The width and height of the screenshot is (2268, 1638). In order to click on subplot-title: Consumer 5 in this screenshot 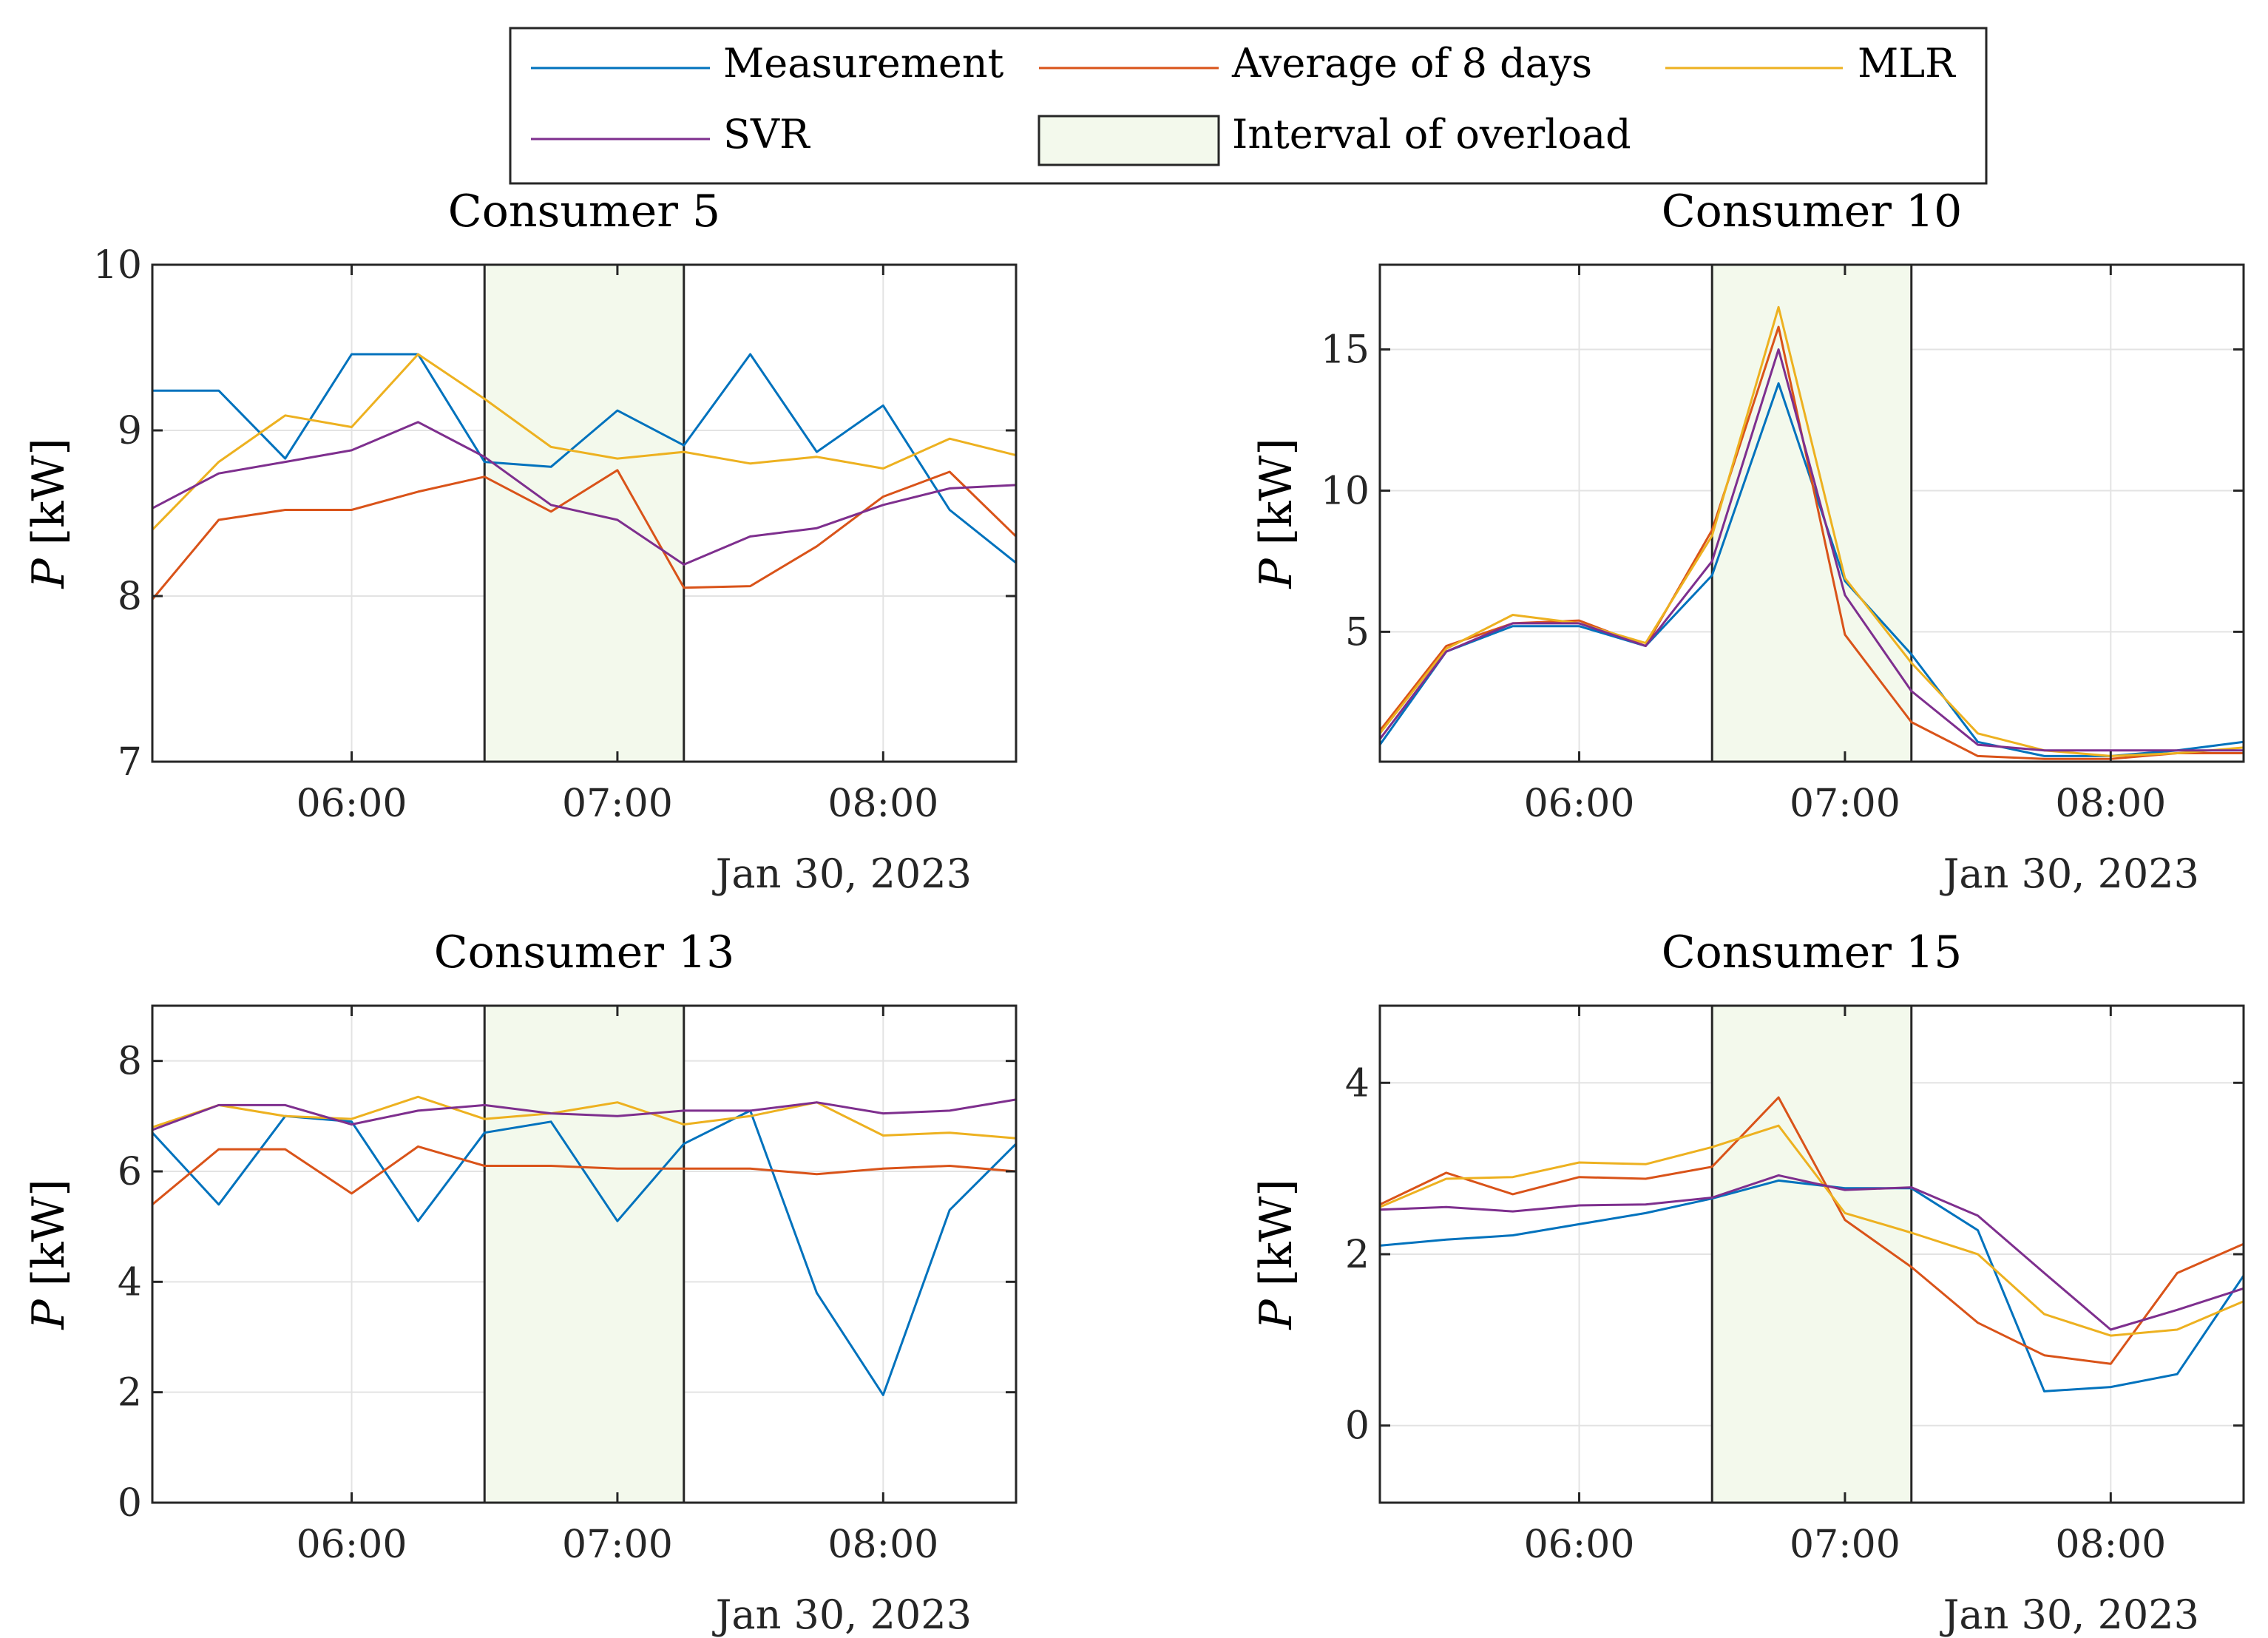, I will do `click(584, 212)`.